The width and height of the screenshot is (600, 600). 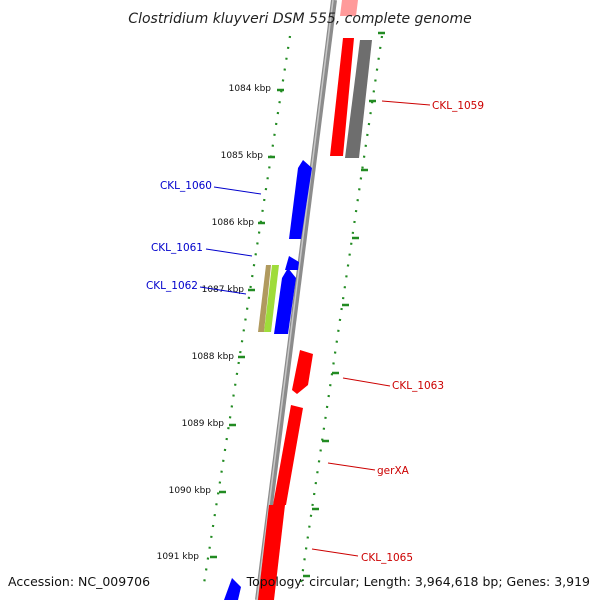 I want to click on genome-backbone-highlight, so click(x=295, y=300).